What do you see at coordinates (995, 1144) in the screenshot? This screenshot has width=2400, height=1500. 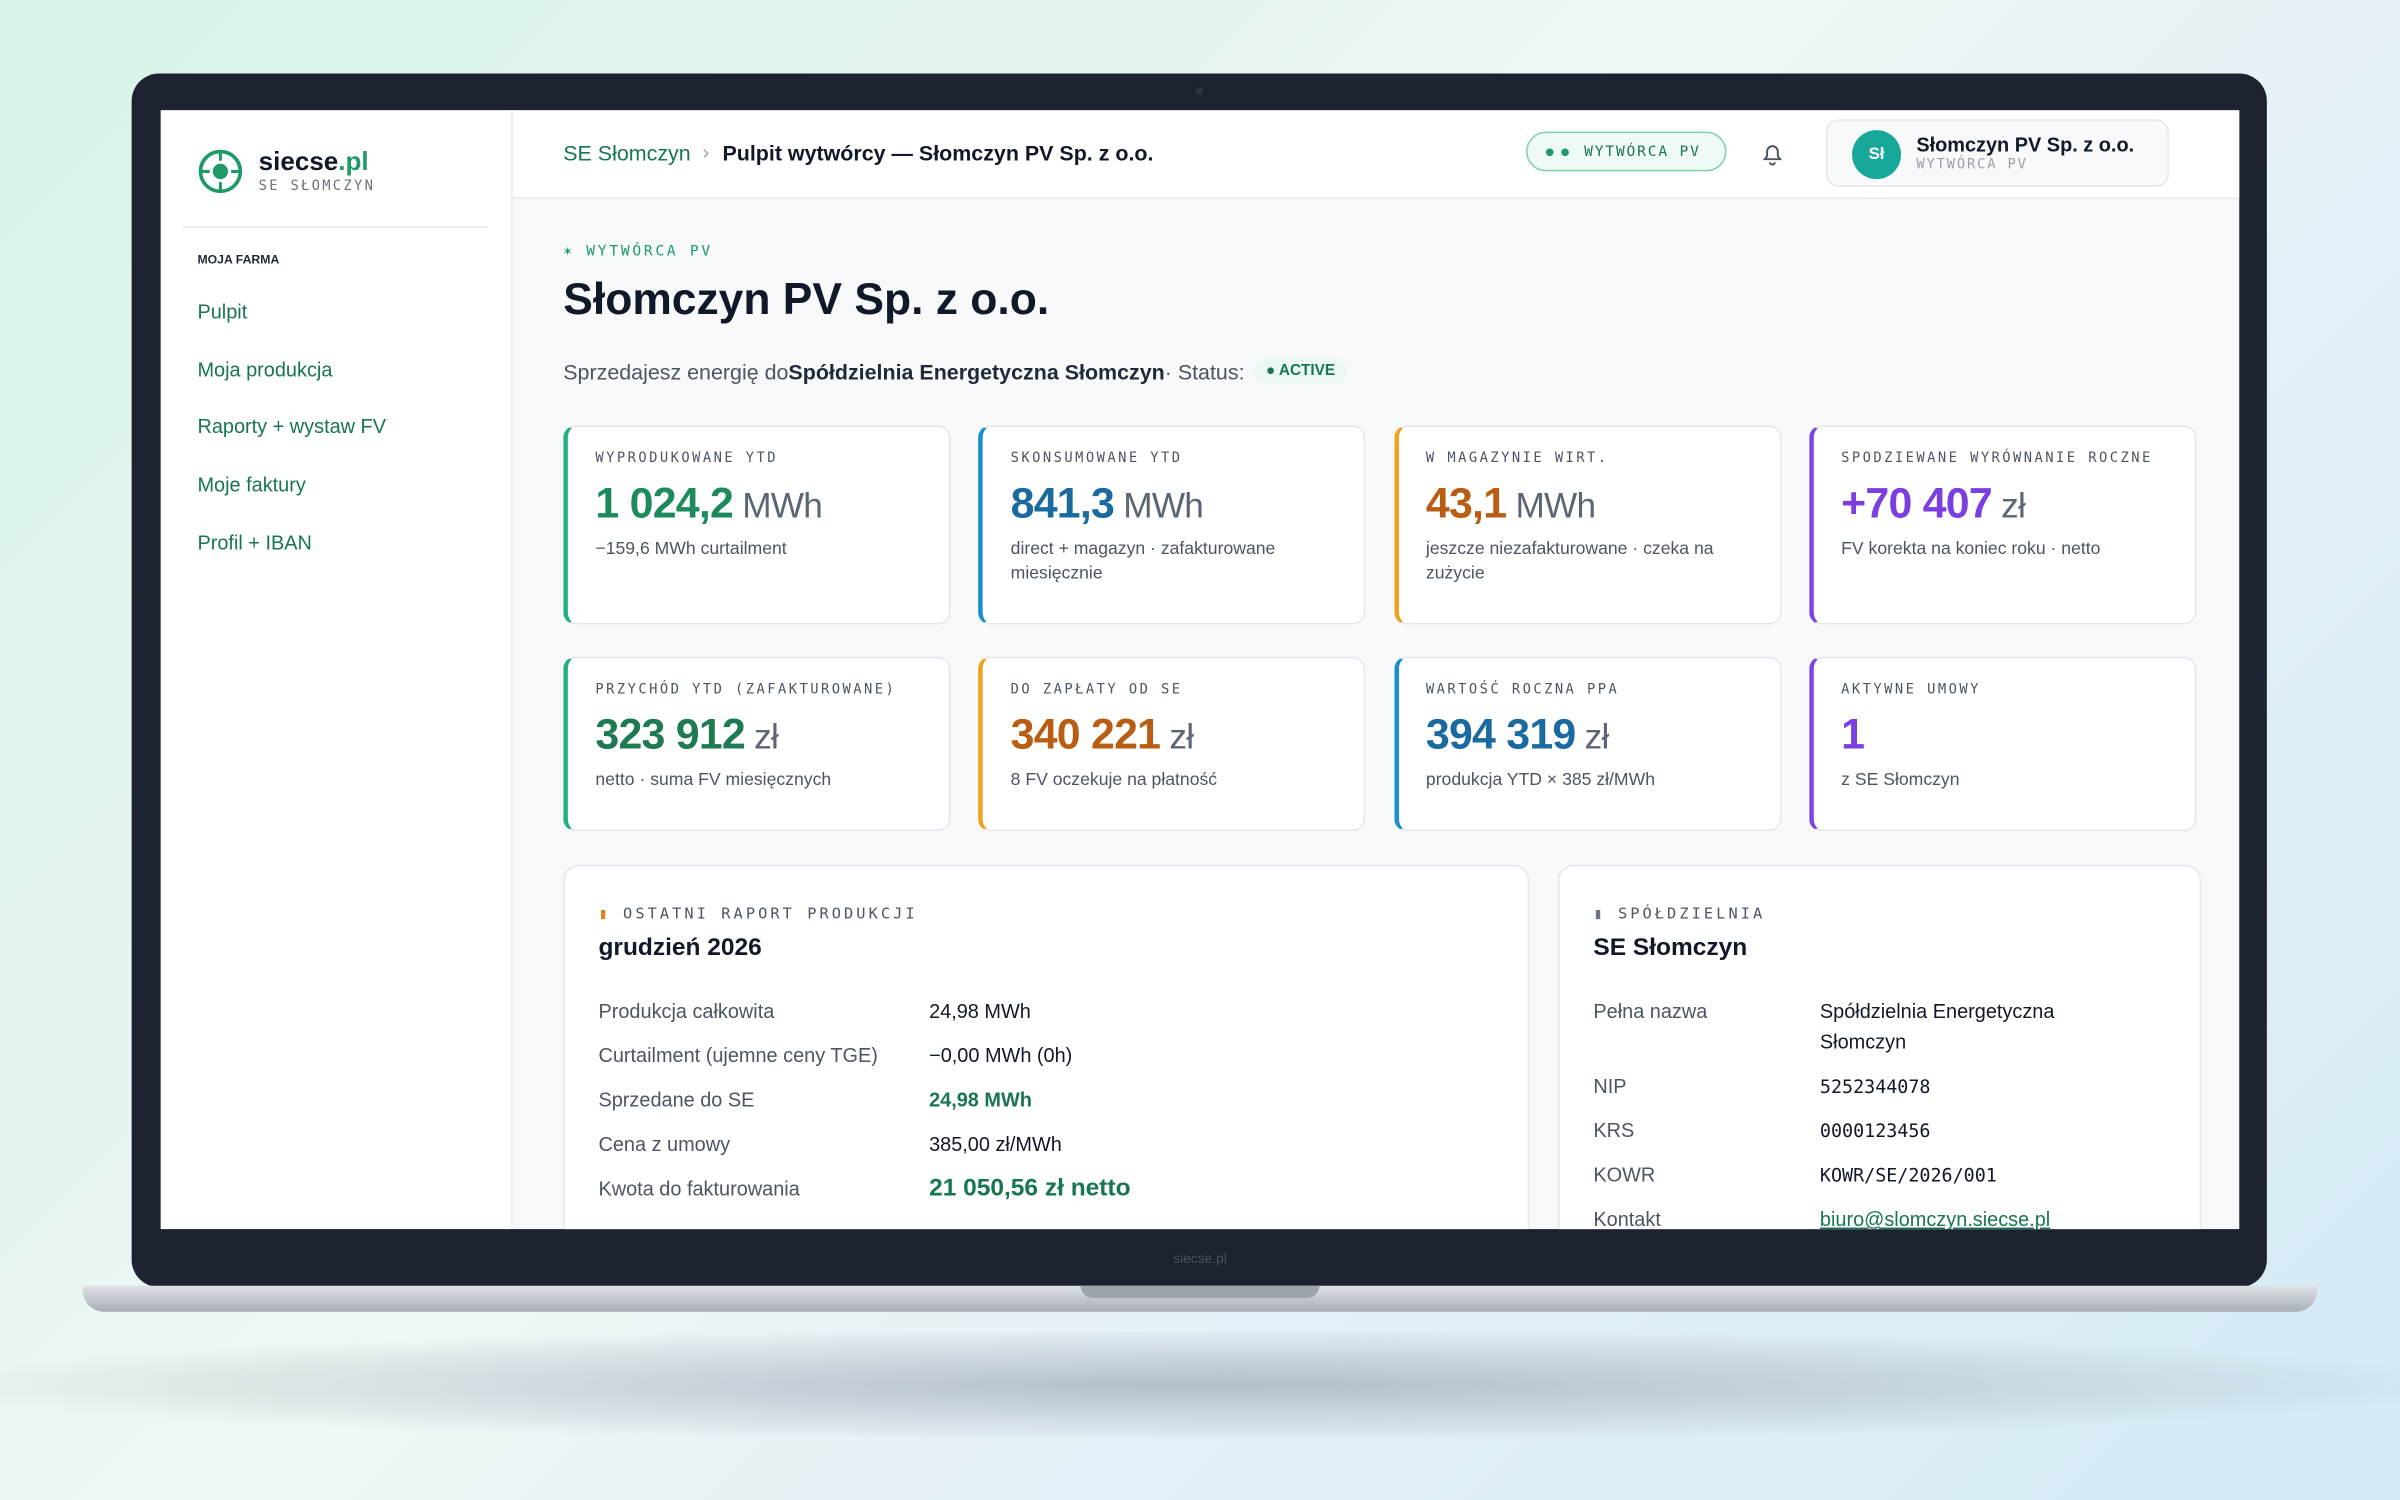 I see `info-value: 385,00 zł/MWh` at bounding box center [995, 1144].